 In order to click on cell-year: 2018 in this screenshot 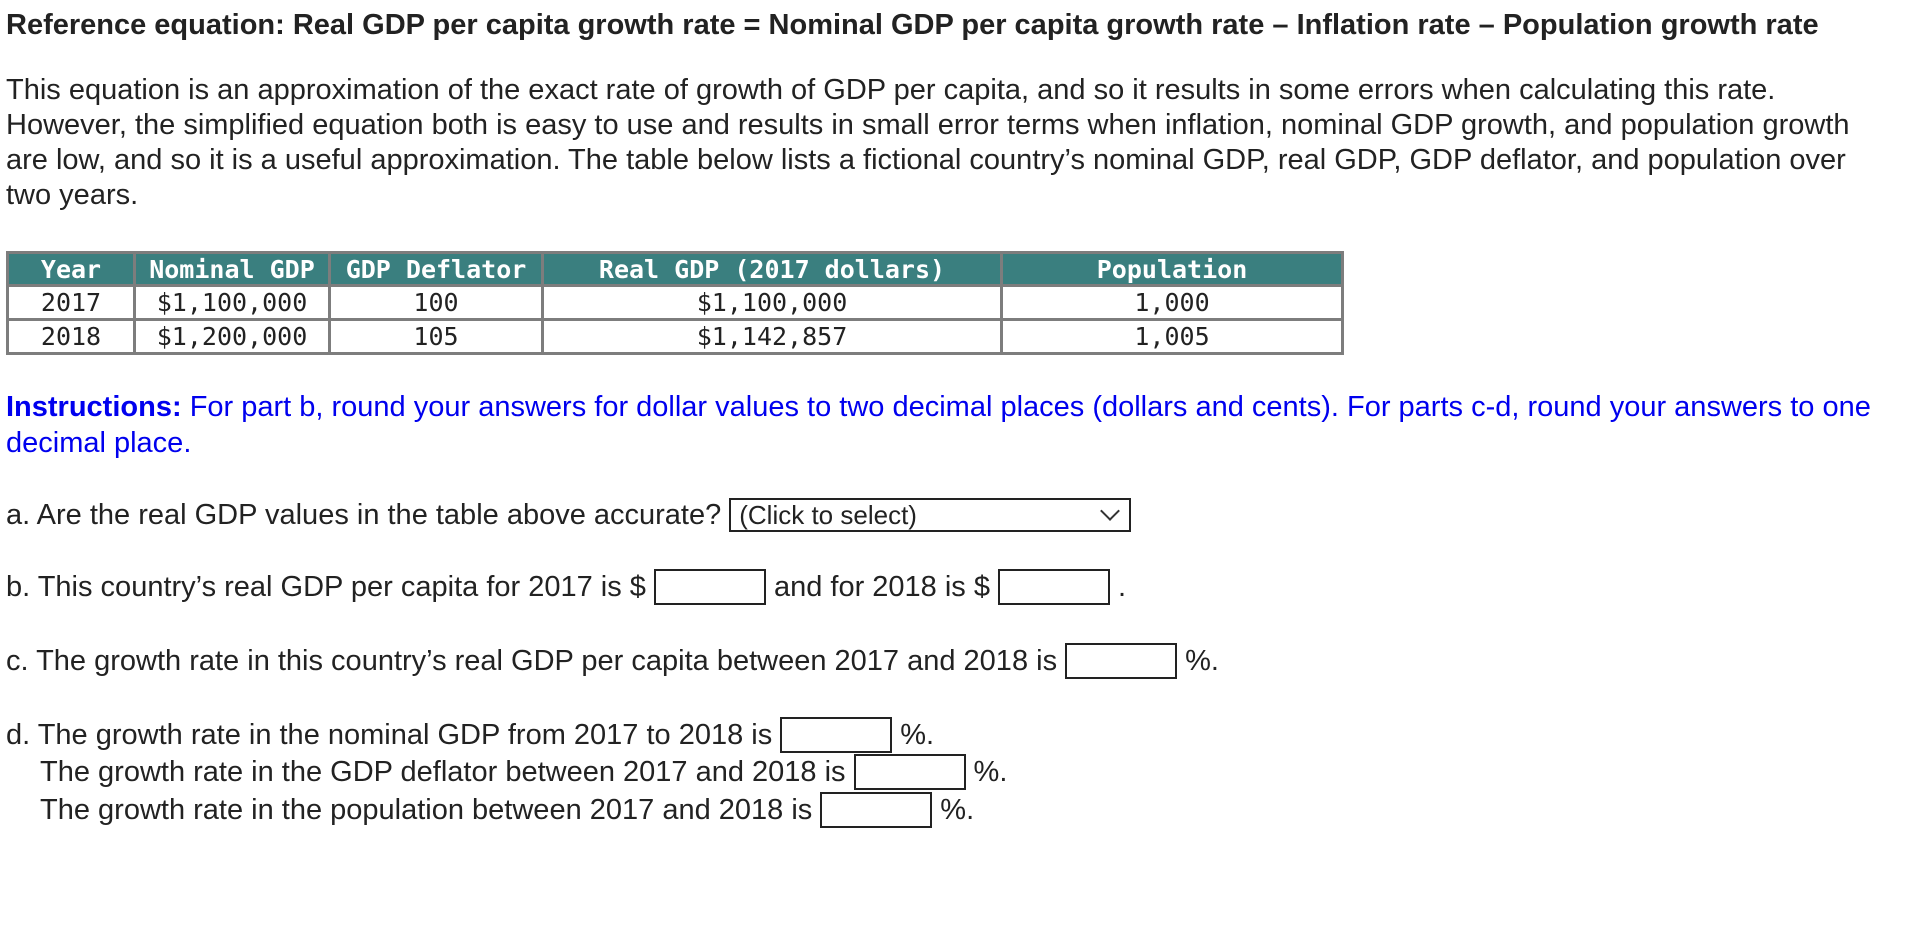, I will do `click(71, 336)`.